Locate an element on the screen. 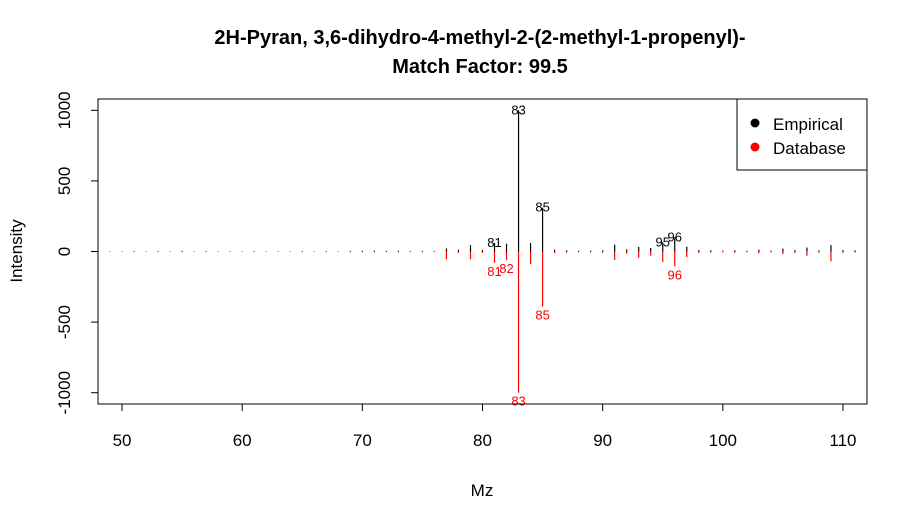 Image resolution: width=918 pixels, height=527 pixels. x-axis: 50 60 70 80 90 100 110 is located at coordinates (485, 426).